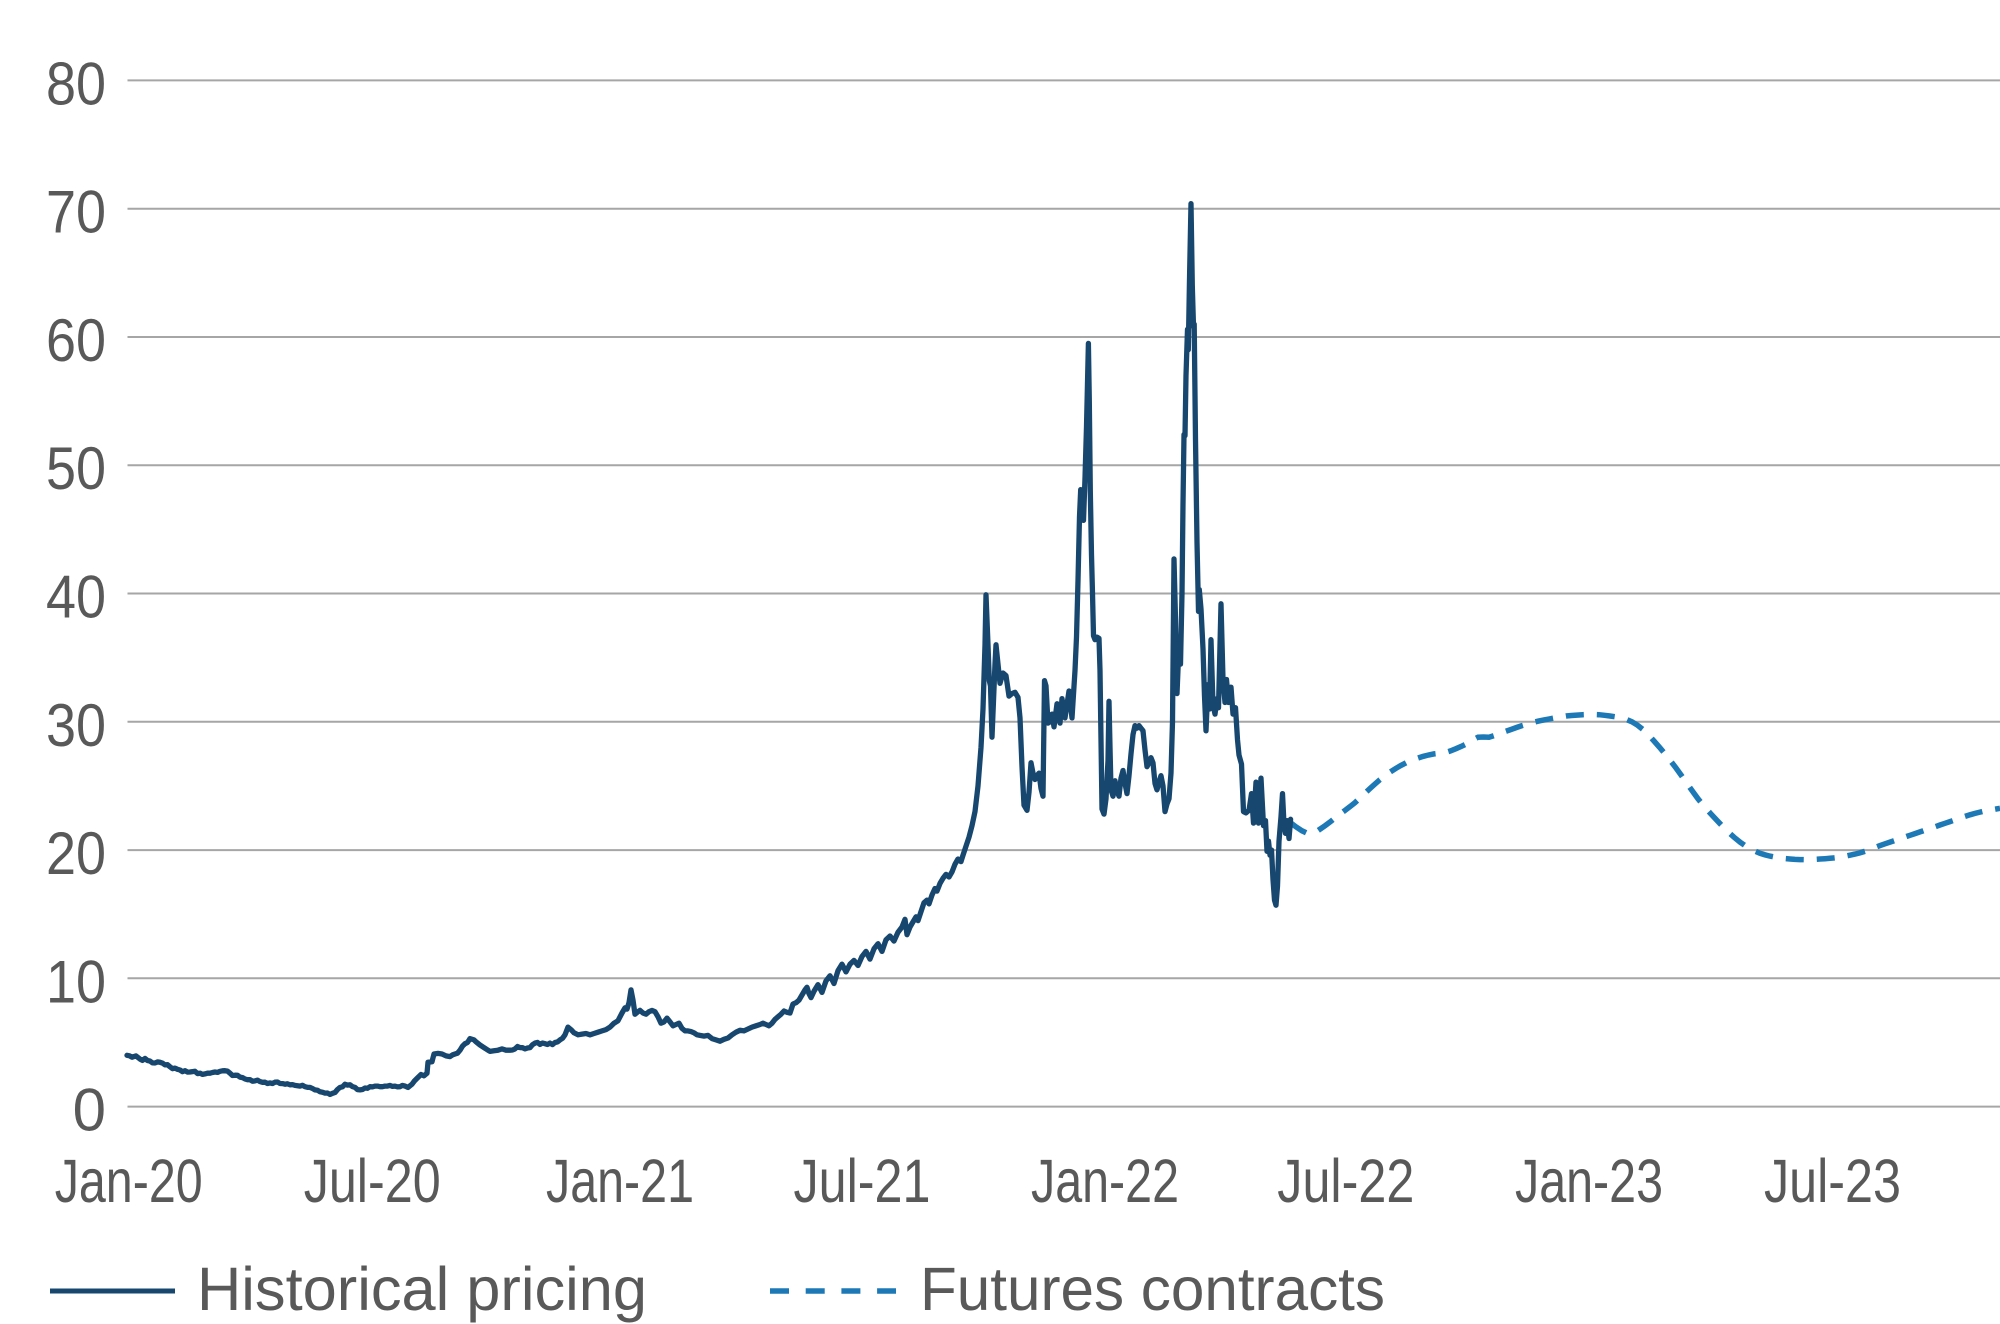 The height and width of the screenshot is (1324, 2000). I want to click on svg-text: Jan-22, so click(1105, 1181).